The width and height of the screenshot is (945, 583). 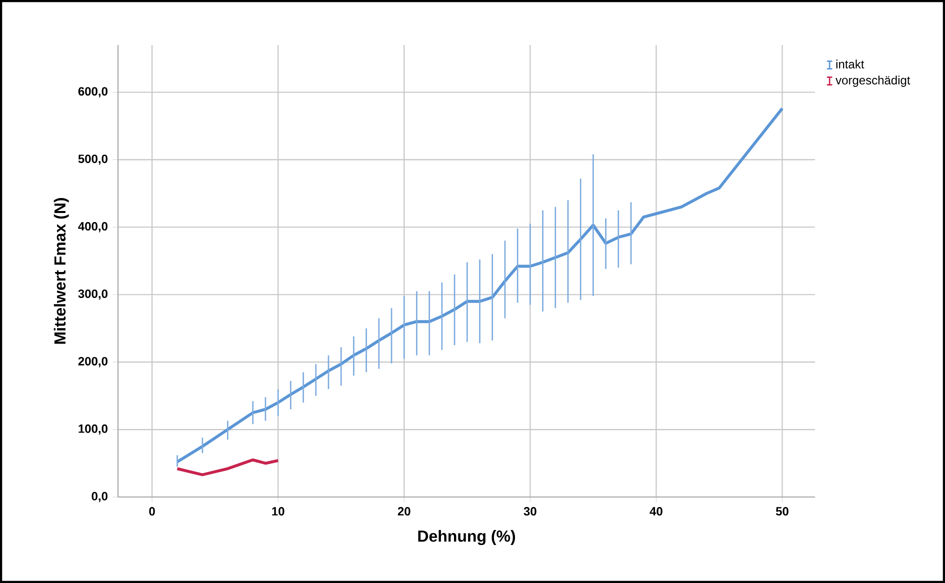 I want to click on y-axis-title: Mittelwert Fmax (N), so click(x=61, y=271).